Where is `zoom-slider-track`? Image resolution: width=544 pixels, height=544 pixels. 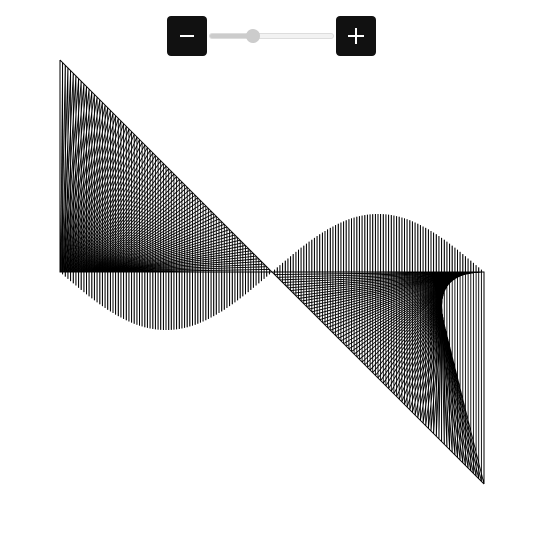 zoom-slider-track is located at coordinates (271, 36).